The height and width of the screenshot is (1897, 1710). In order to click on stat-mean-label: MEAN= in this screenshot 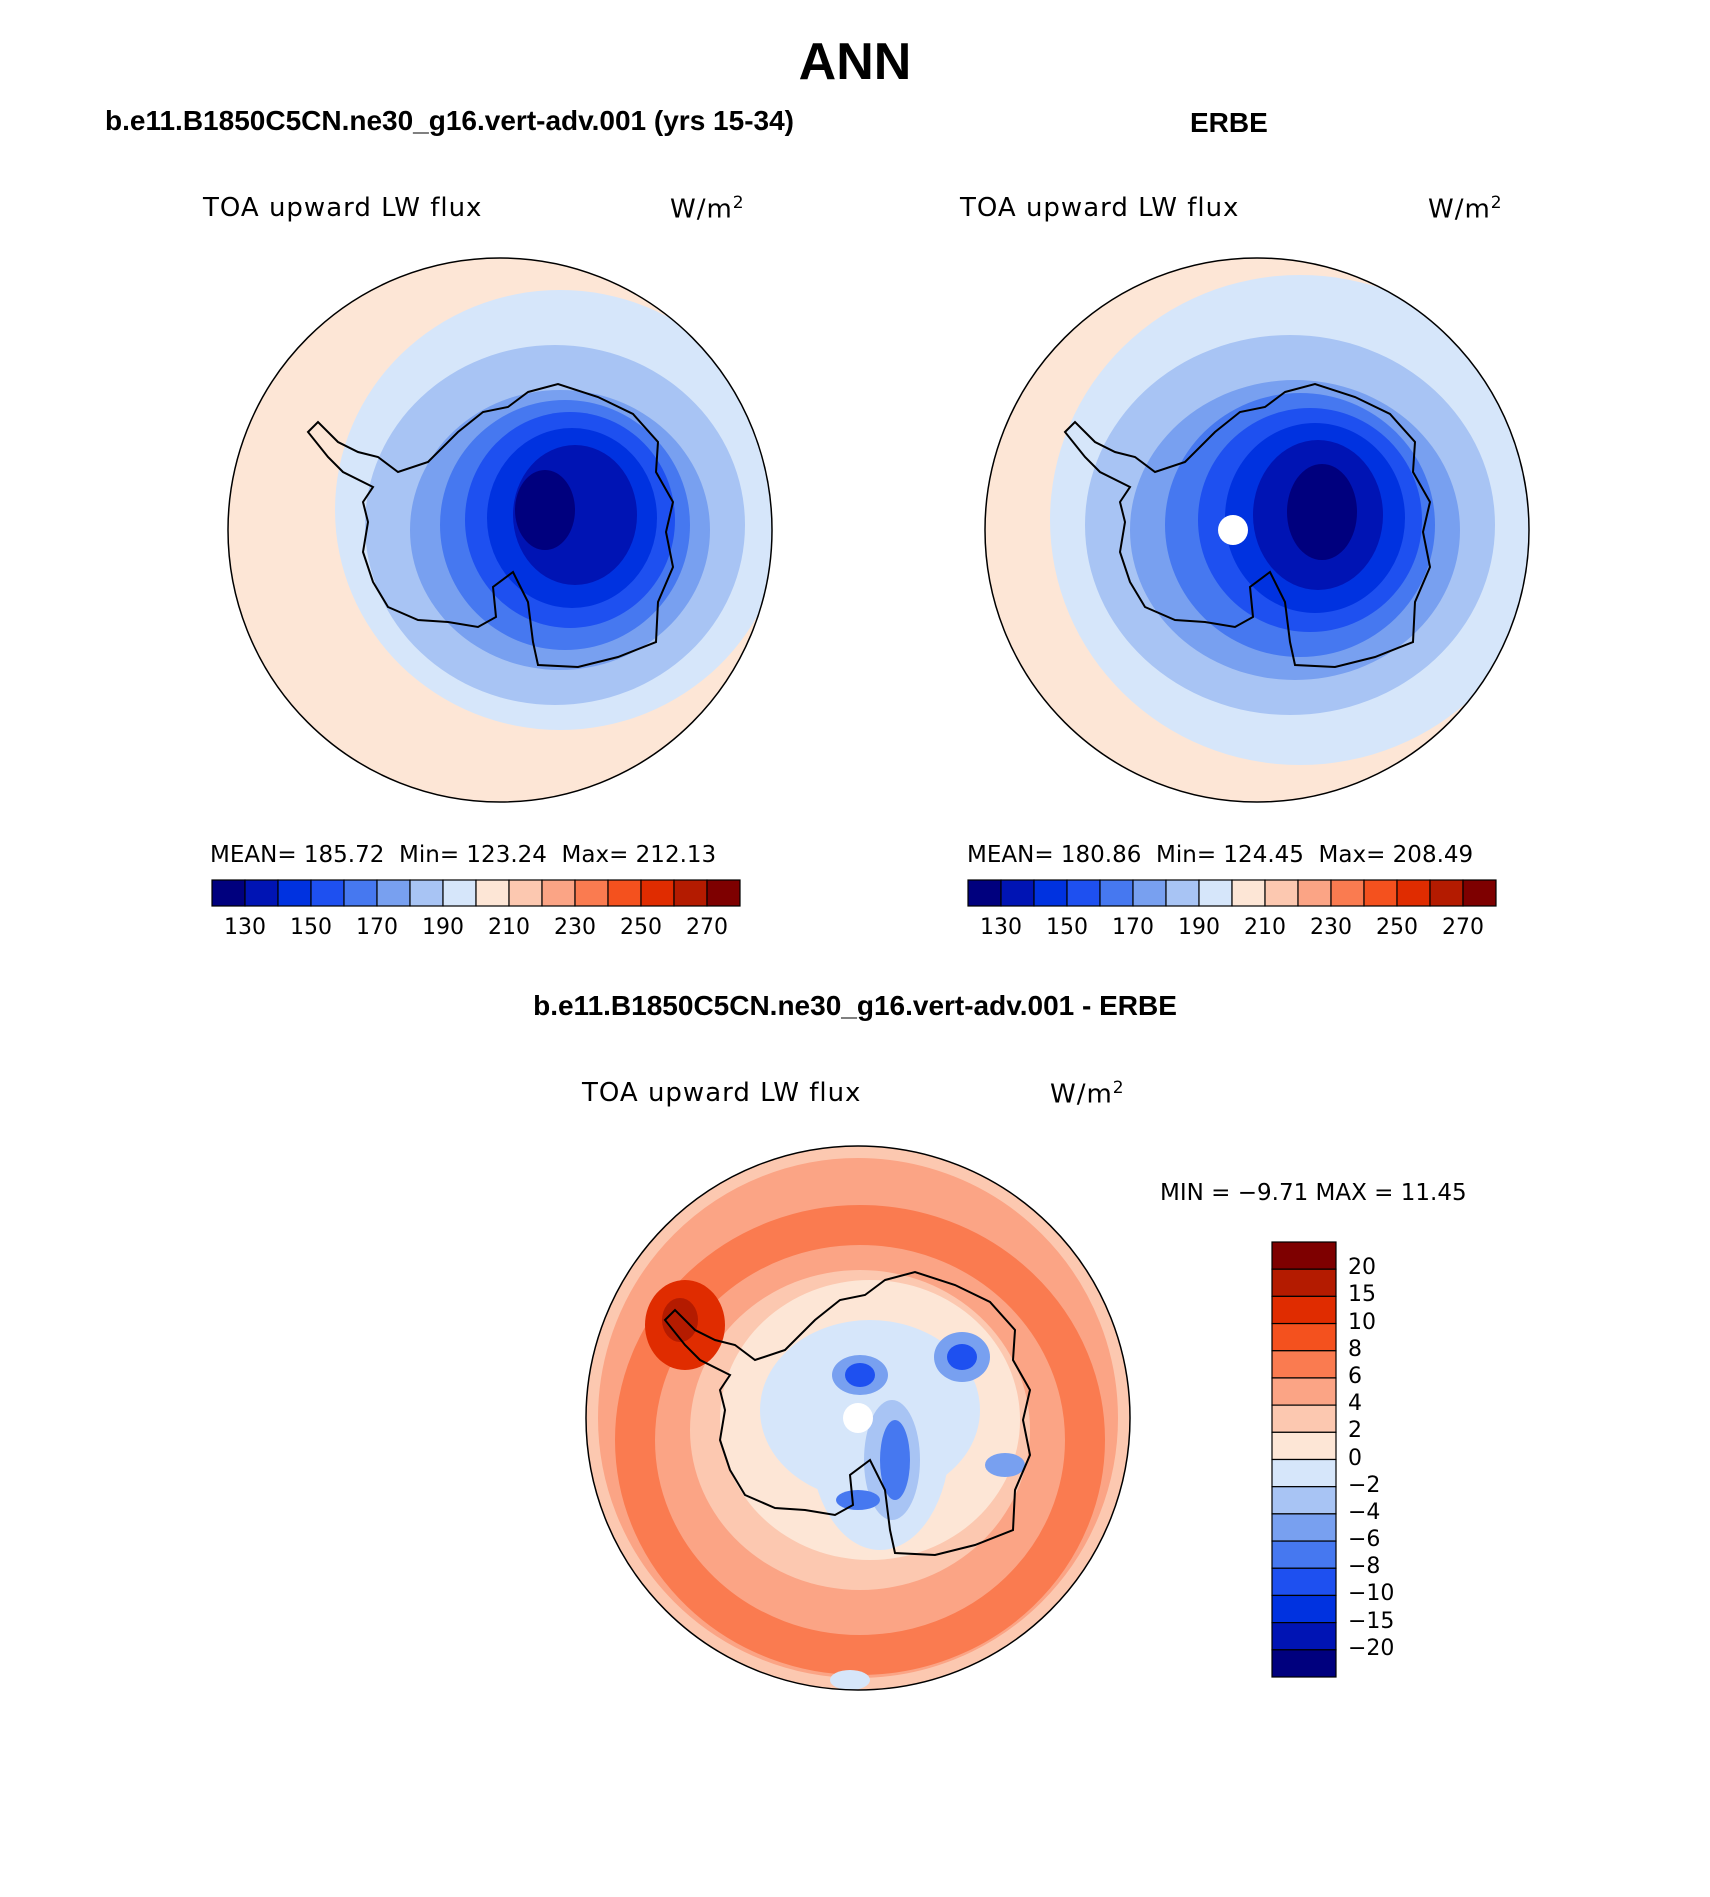, I will do `click(253, 855)`.